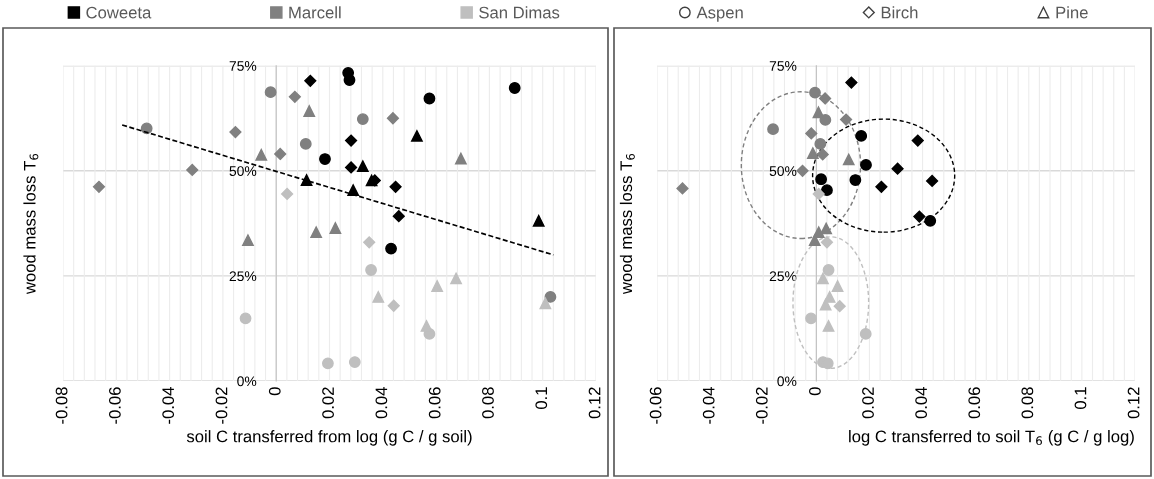 This screenshot has height=479, width=1154. Describe the element at coordinates (61, 405) in the screenshot. I see `x-tick-label: -0.08` at that location.